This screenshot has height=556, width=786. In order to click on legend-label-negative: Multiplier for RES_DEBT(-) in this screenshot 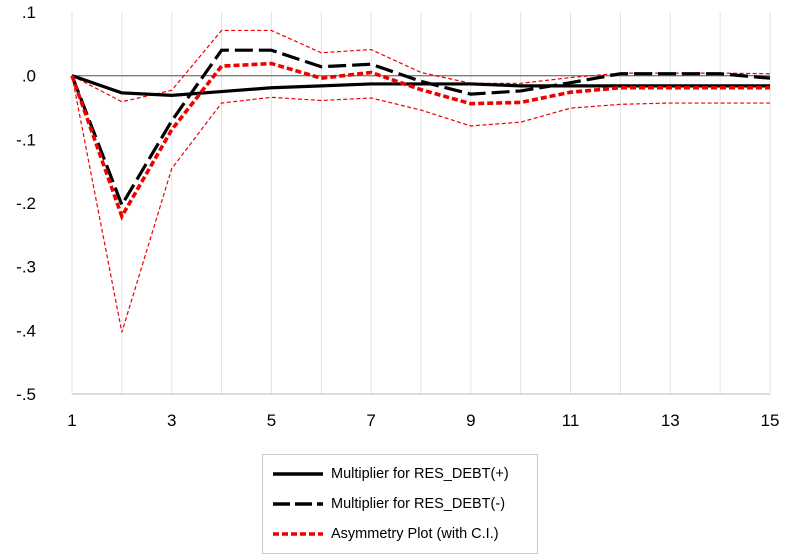, I will do `click(418, 504)`.